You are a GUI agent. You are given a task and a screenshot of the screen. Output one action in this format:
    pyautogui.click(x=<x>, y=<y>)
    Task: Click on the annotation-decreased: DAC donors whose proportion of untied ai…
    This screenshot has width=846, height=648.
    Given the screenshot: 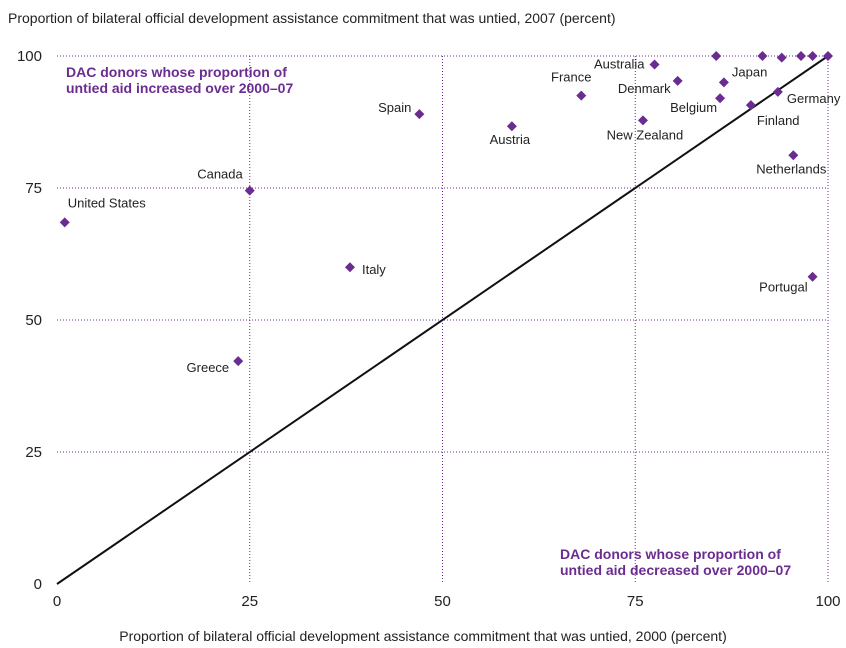 What is the action you would take?
    pyautogui.click(x=675, y=562)
    